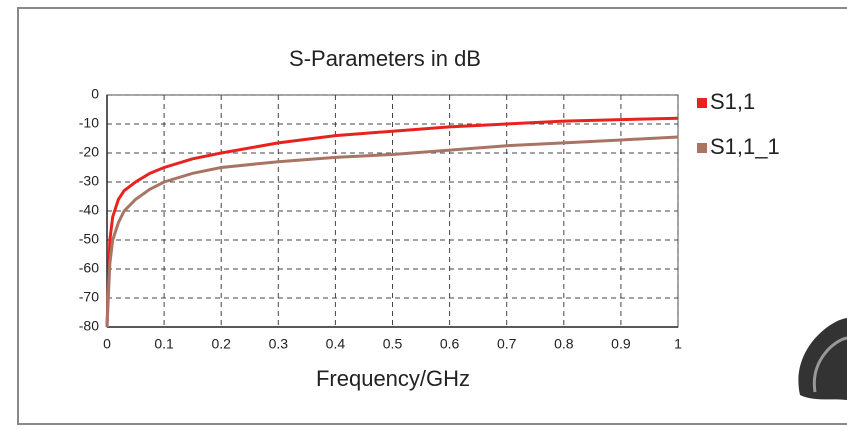 This screenshot has height=430, width=847. What do you see at coordinates (393, 378) in the screenshot?
I see `x-axis-label: Frequency/GHz` at bounding box center [393, 378].